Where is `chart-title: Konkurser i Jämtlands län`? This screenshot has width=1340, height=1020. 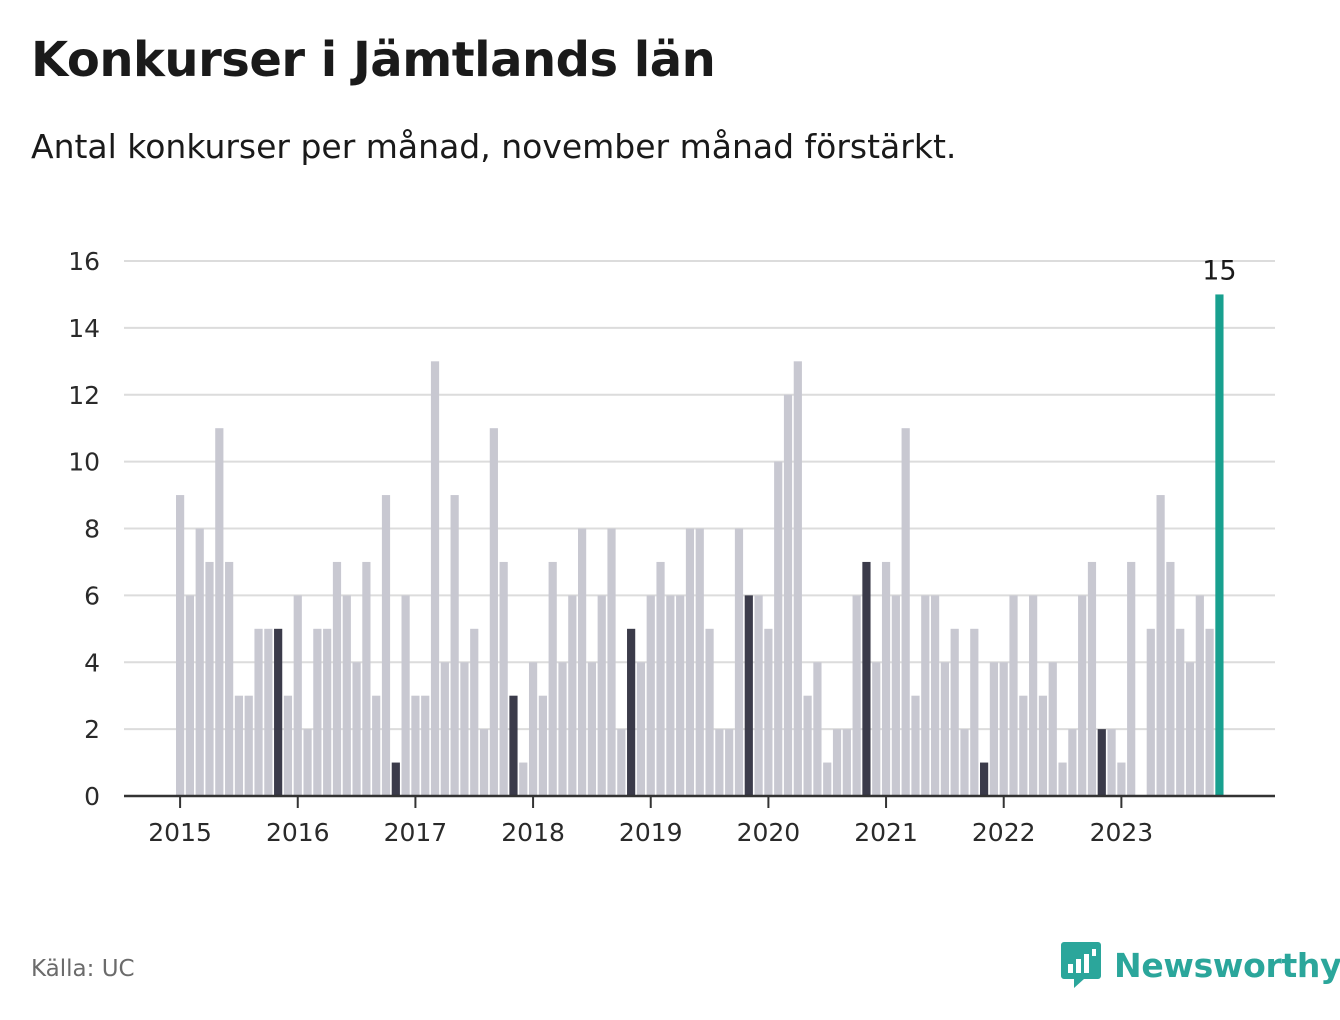
chart-title: Konkurser i Jämtlands län is located at coordinates (373, 60).